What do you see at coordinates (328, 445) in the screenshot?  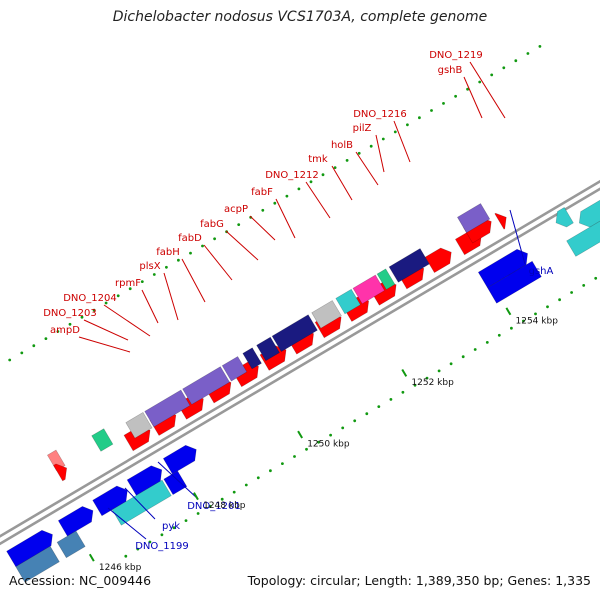 I see `scale-tick-label: 1250 kbp` at bounding box center [328, 445].